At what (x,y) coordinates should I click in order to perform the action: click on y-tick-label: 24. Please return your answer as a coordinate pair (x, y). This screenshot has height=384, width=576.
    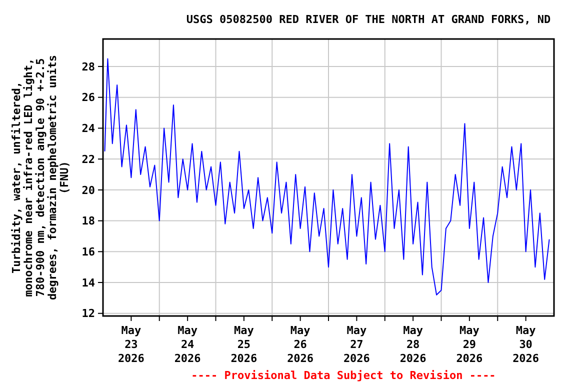
    Looking at the image, I should click on (89, 129).